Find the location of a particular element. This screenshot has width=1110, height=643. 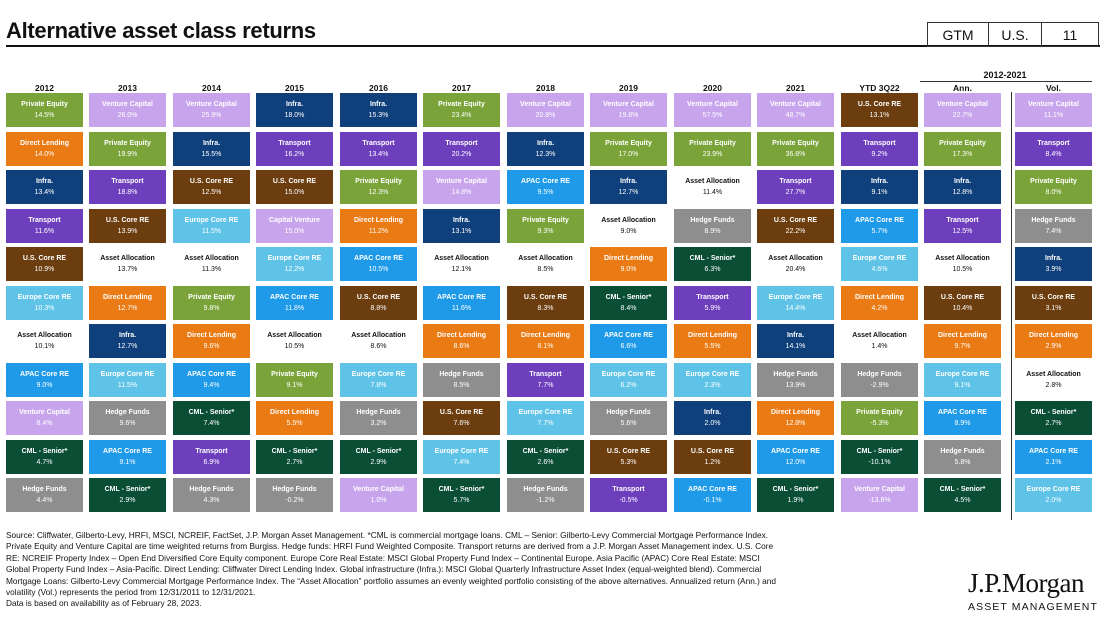

quilt-cell: Hedge Funds 8.5% is located at coordinates (461, 379).